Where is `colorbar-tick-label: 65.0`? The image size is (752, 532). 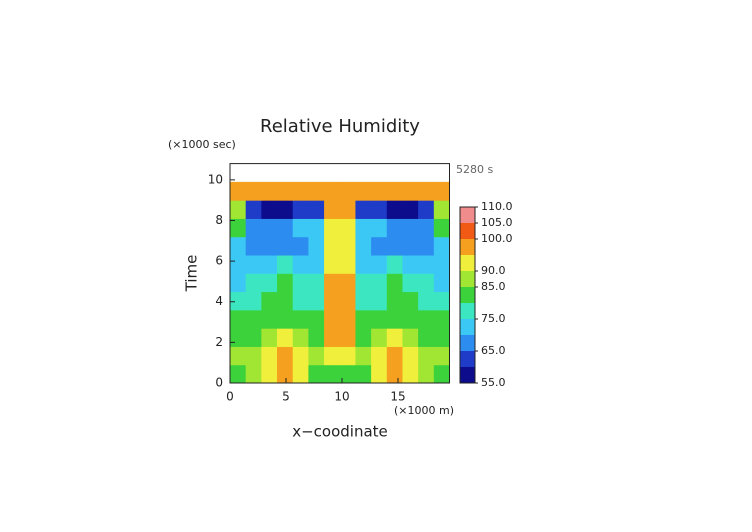
colorbar-tick-label: 65.0 is located at coordinates (493, 350).